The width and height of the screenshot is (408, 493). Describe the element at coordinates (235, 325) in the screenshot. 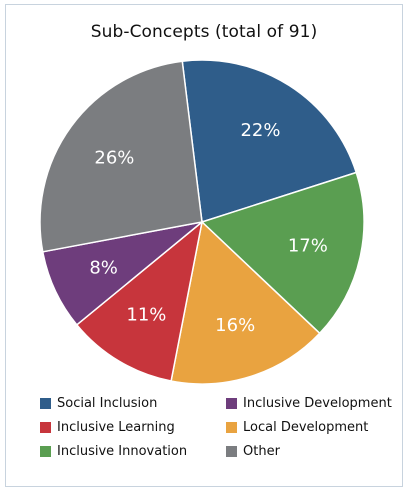

I see `pie-slice-label: 16%` at that location.